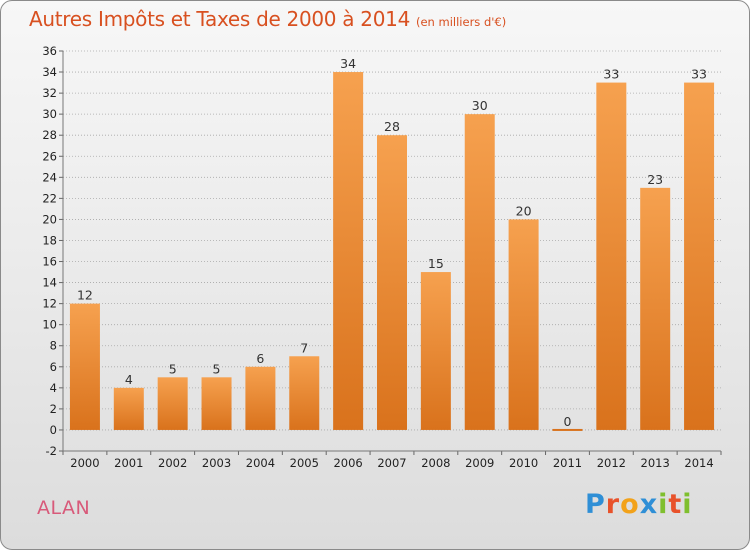 The height and width of the screenshot is (550, 750). I want to click on x-tick-label: 2002, so click(172, 463).